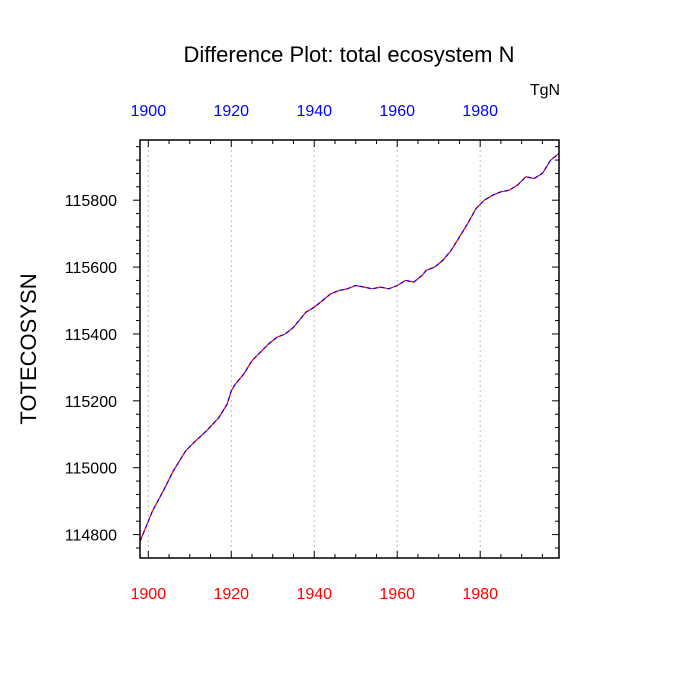 This screenshot has height=700, width=700. Describe the element at coordinates (91, 201) in the screenshot. I see `y-tick-label-115800: 115800` at that location.